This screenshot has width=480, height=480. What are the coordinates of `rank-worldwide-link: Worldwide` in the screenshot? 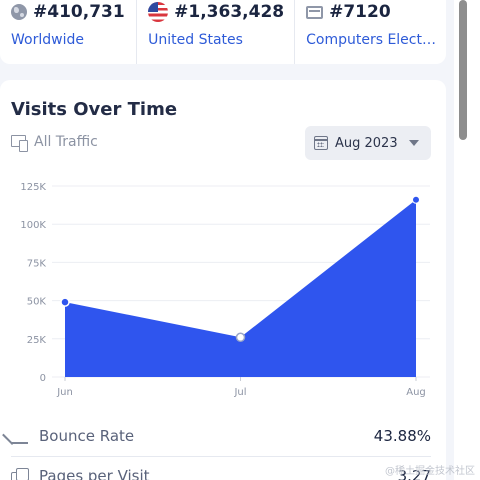 It's located at (47, 40).